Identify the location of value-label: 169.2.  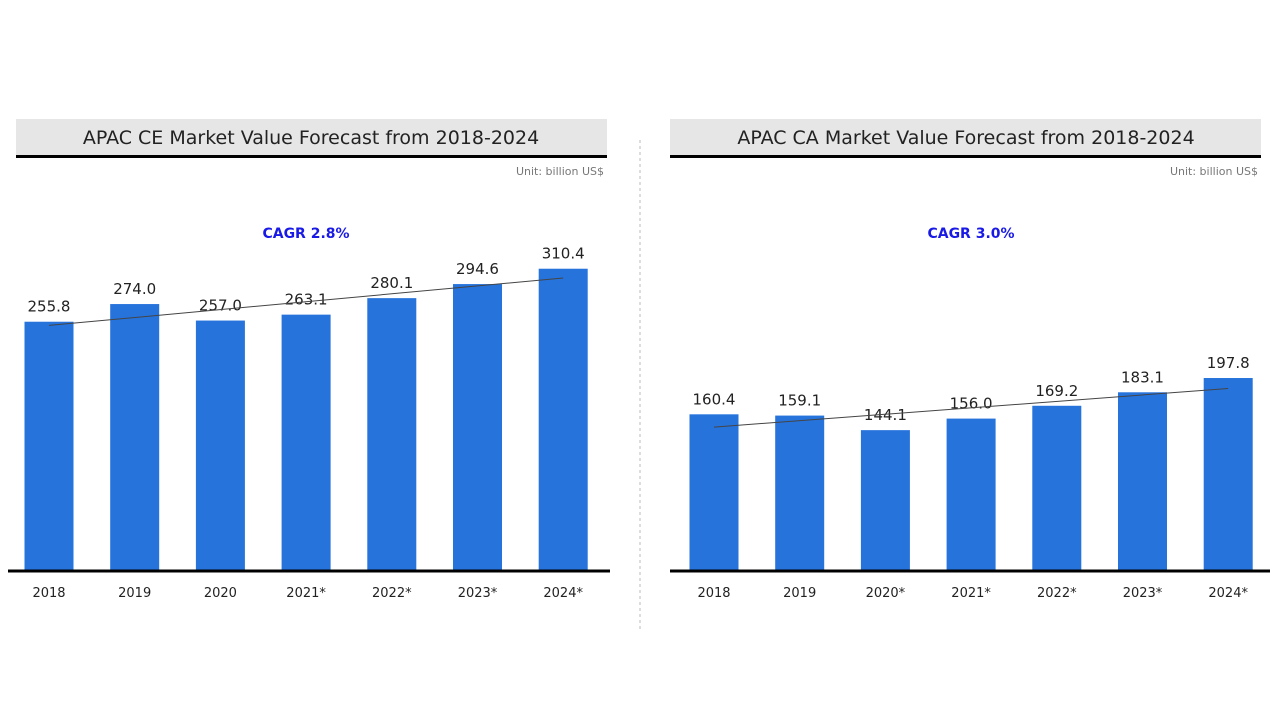
(1056, 391).